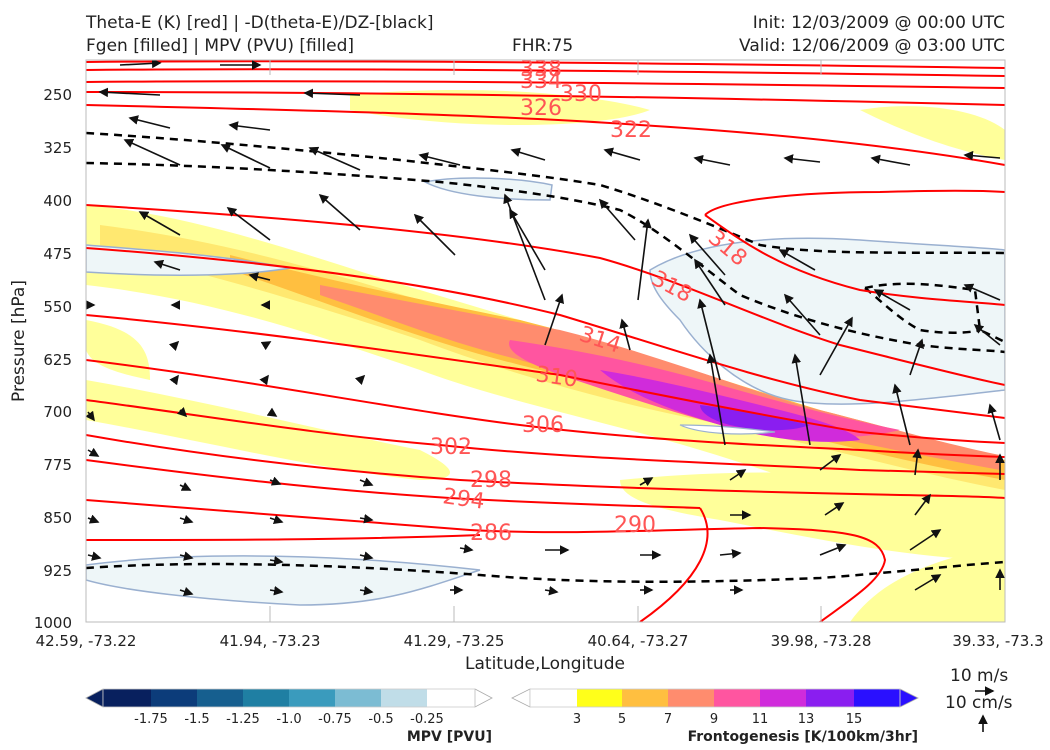 This screenshot has width=1050, height=750. Describe the element at coordinates (543, 425) in the screenshot. I see `contour-label-306: 306` at that location.